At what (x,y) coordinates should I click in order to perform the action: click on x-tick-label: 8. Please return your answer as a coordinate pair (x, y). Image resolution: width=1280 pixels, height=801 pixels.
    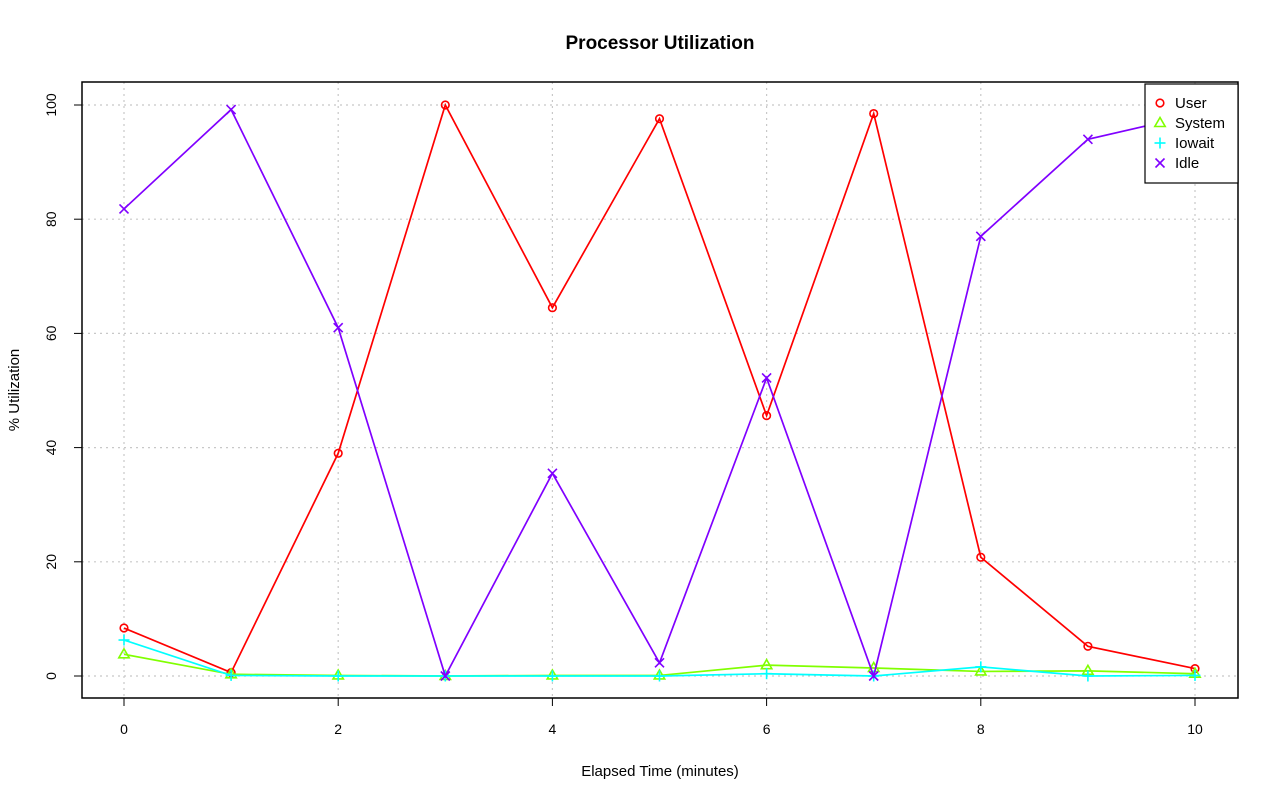
    Looking at the image, I should click on (981, 729).